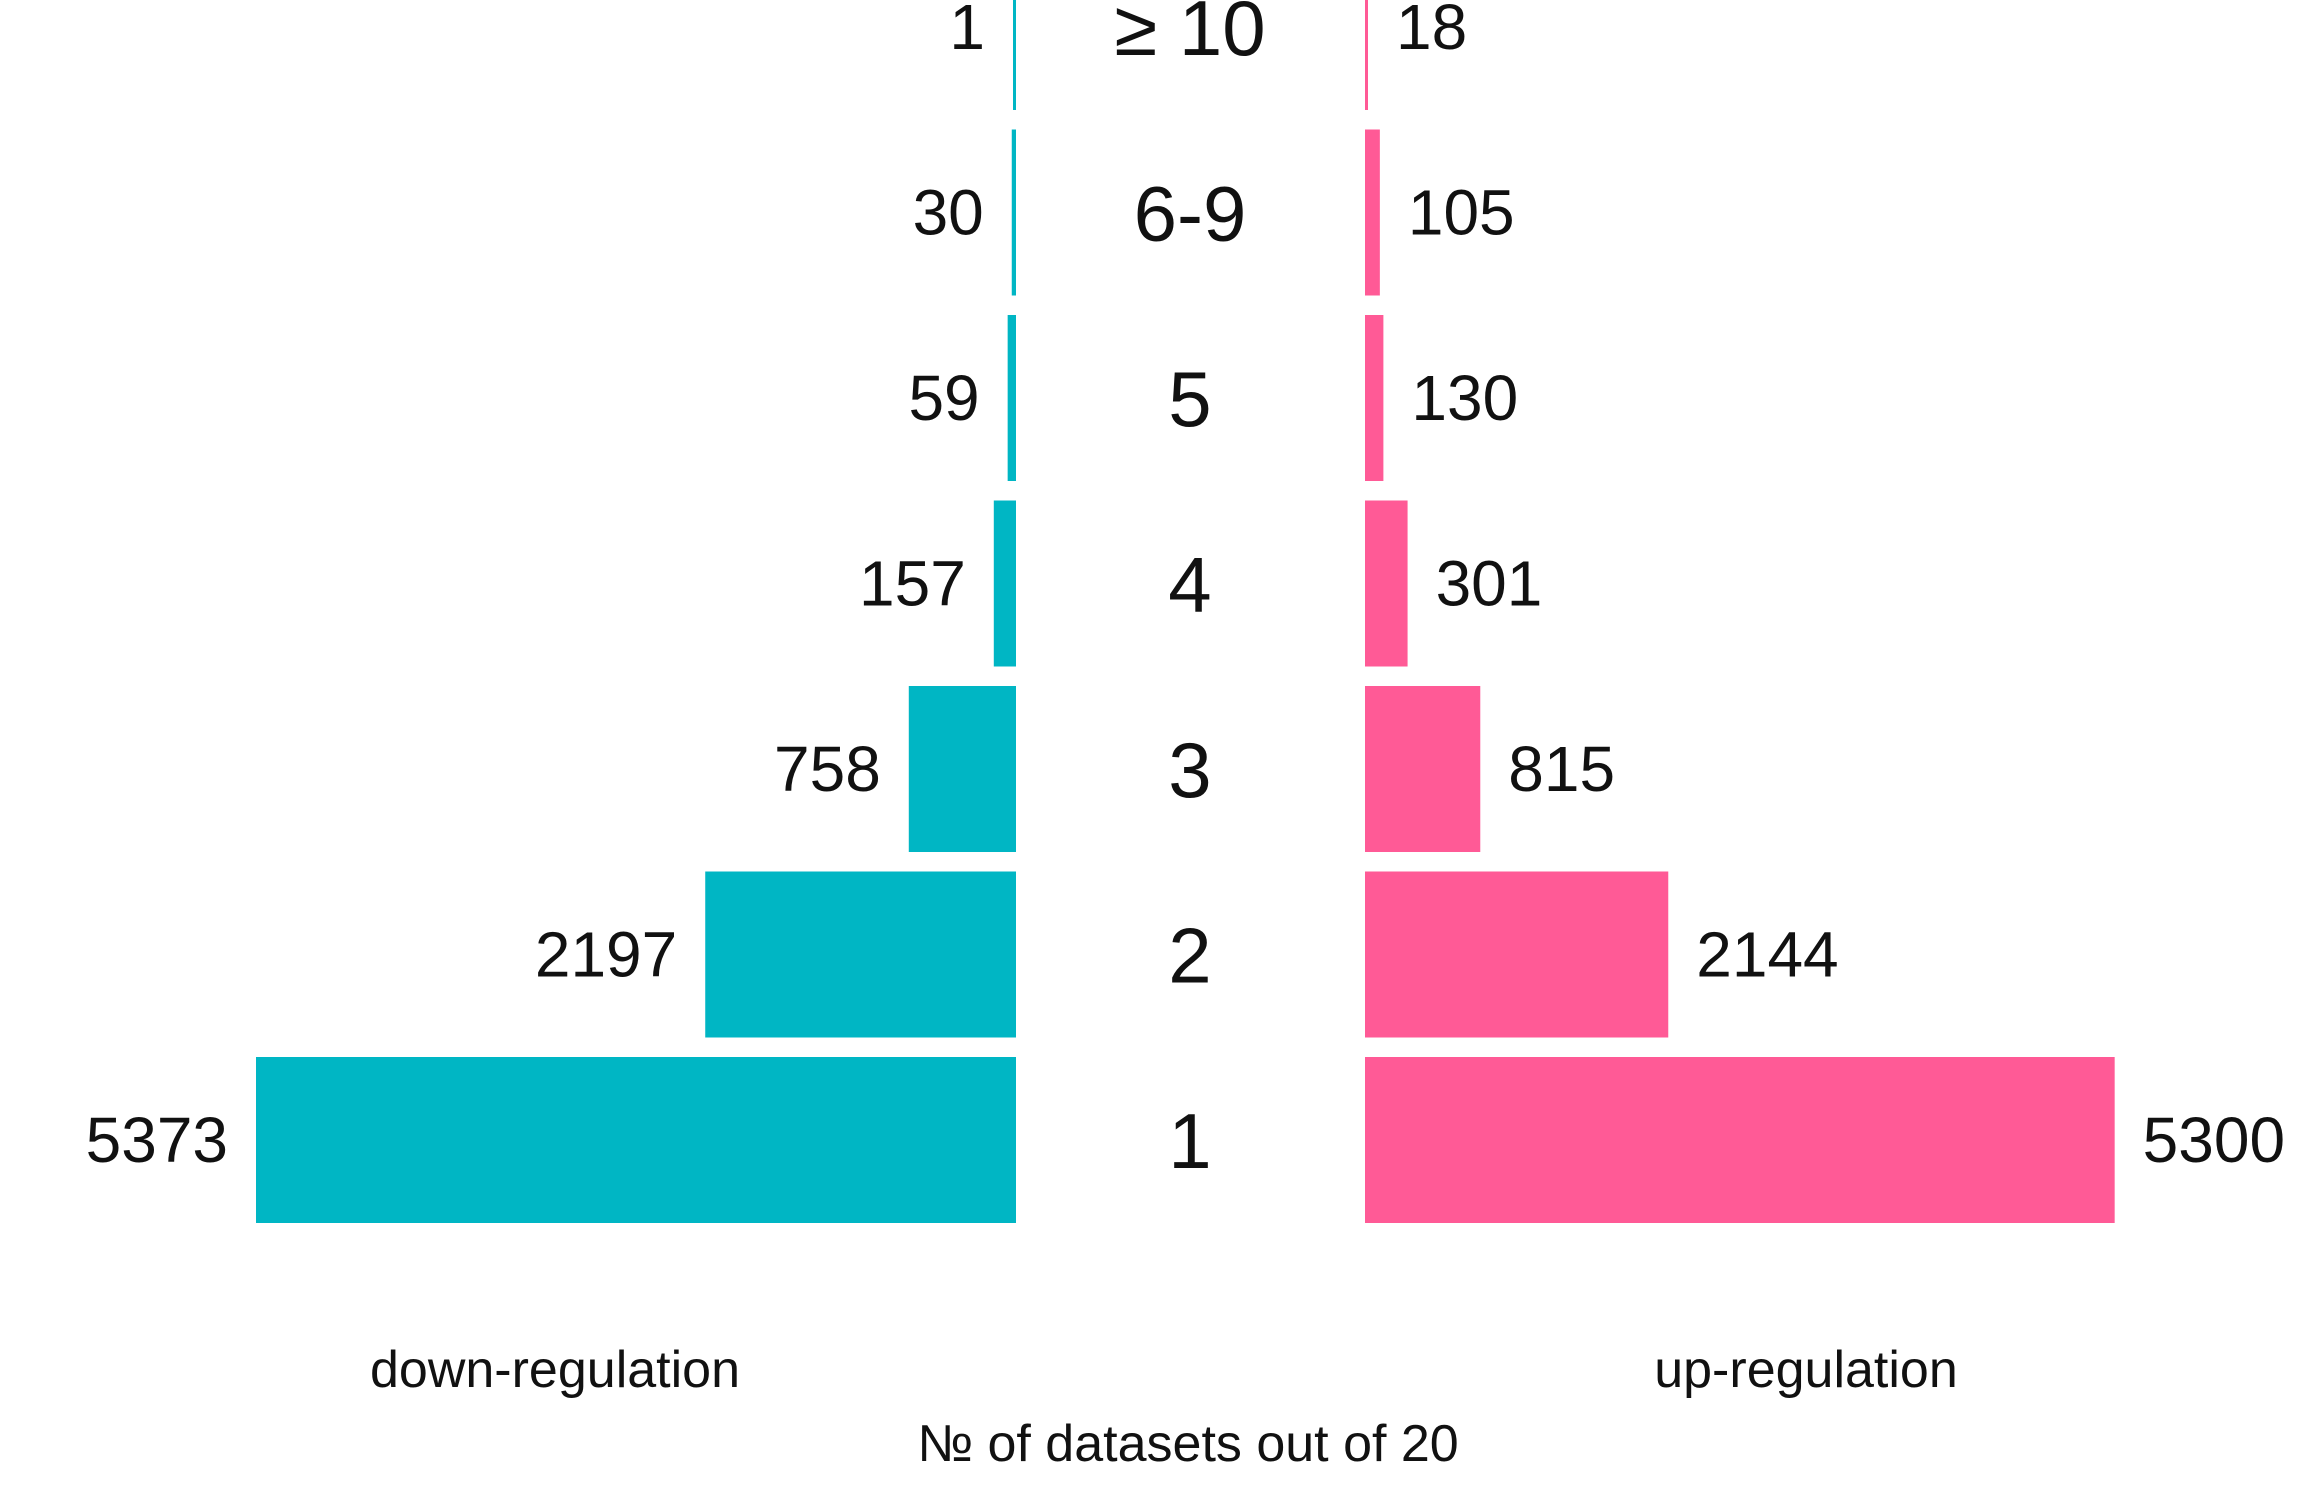 The height and width of the screenshot is (1498, 2316). What do you see at coordinates (1189, 770) in the screenshot?
I see `category-label: 3` at bounding box center [1189, 770].